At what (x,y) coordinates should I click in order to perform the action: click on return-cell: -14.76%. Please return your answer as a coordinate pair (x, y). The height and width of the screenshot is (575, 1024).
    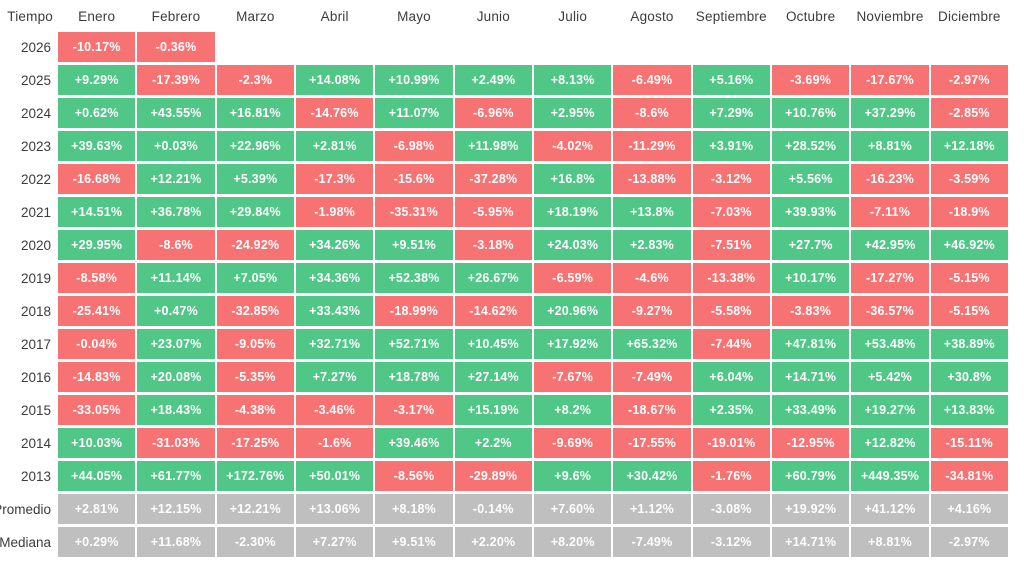
    Looking at the image, I should click on (335, 113).